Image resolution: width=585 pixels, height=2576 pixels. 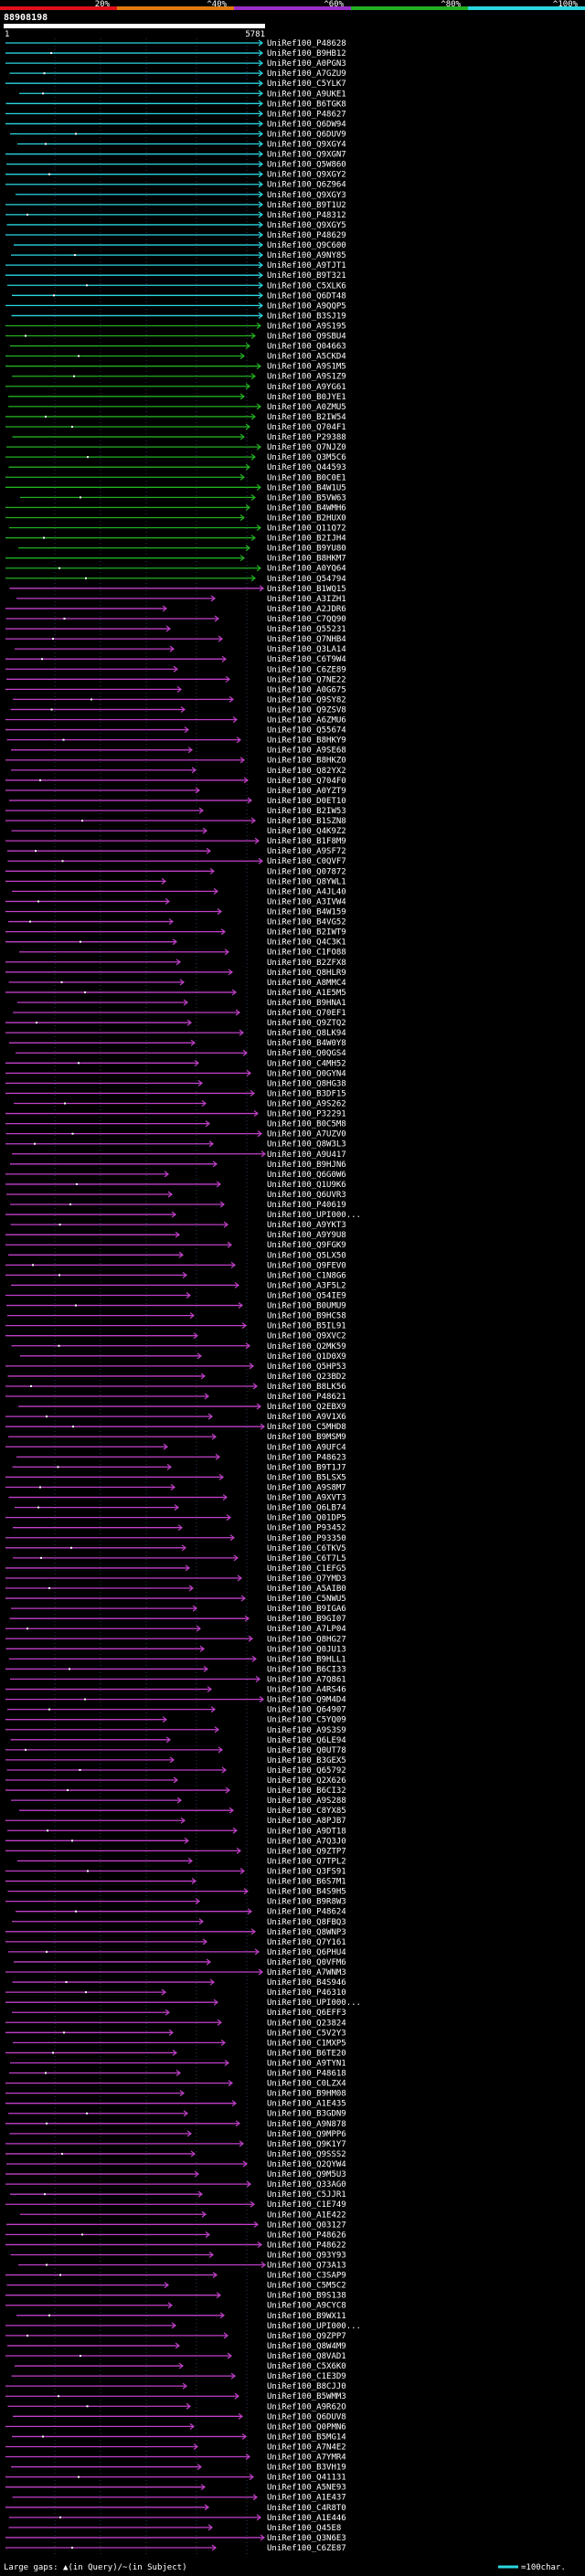 I want to click on subject-label: UniRef100_B9HM08, so click(x=307, y=2094).